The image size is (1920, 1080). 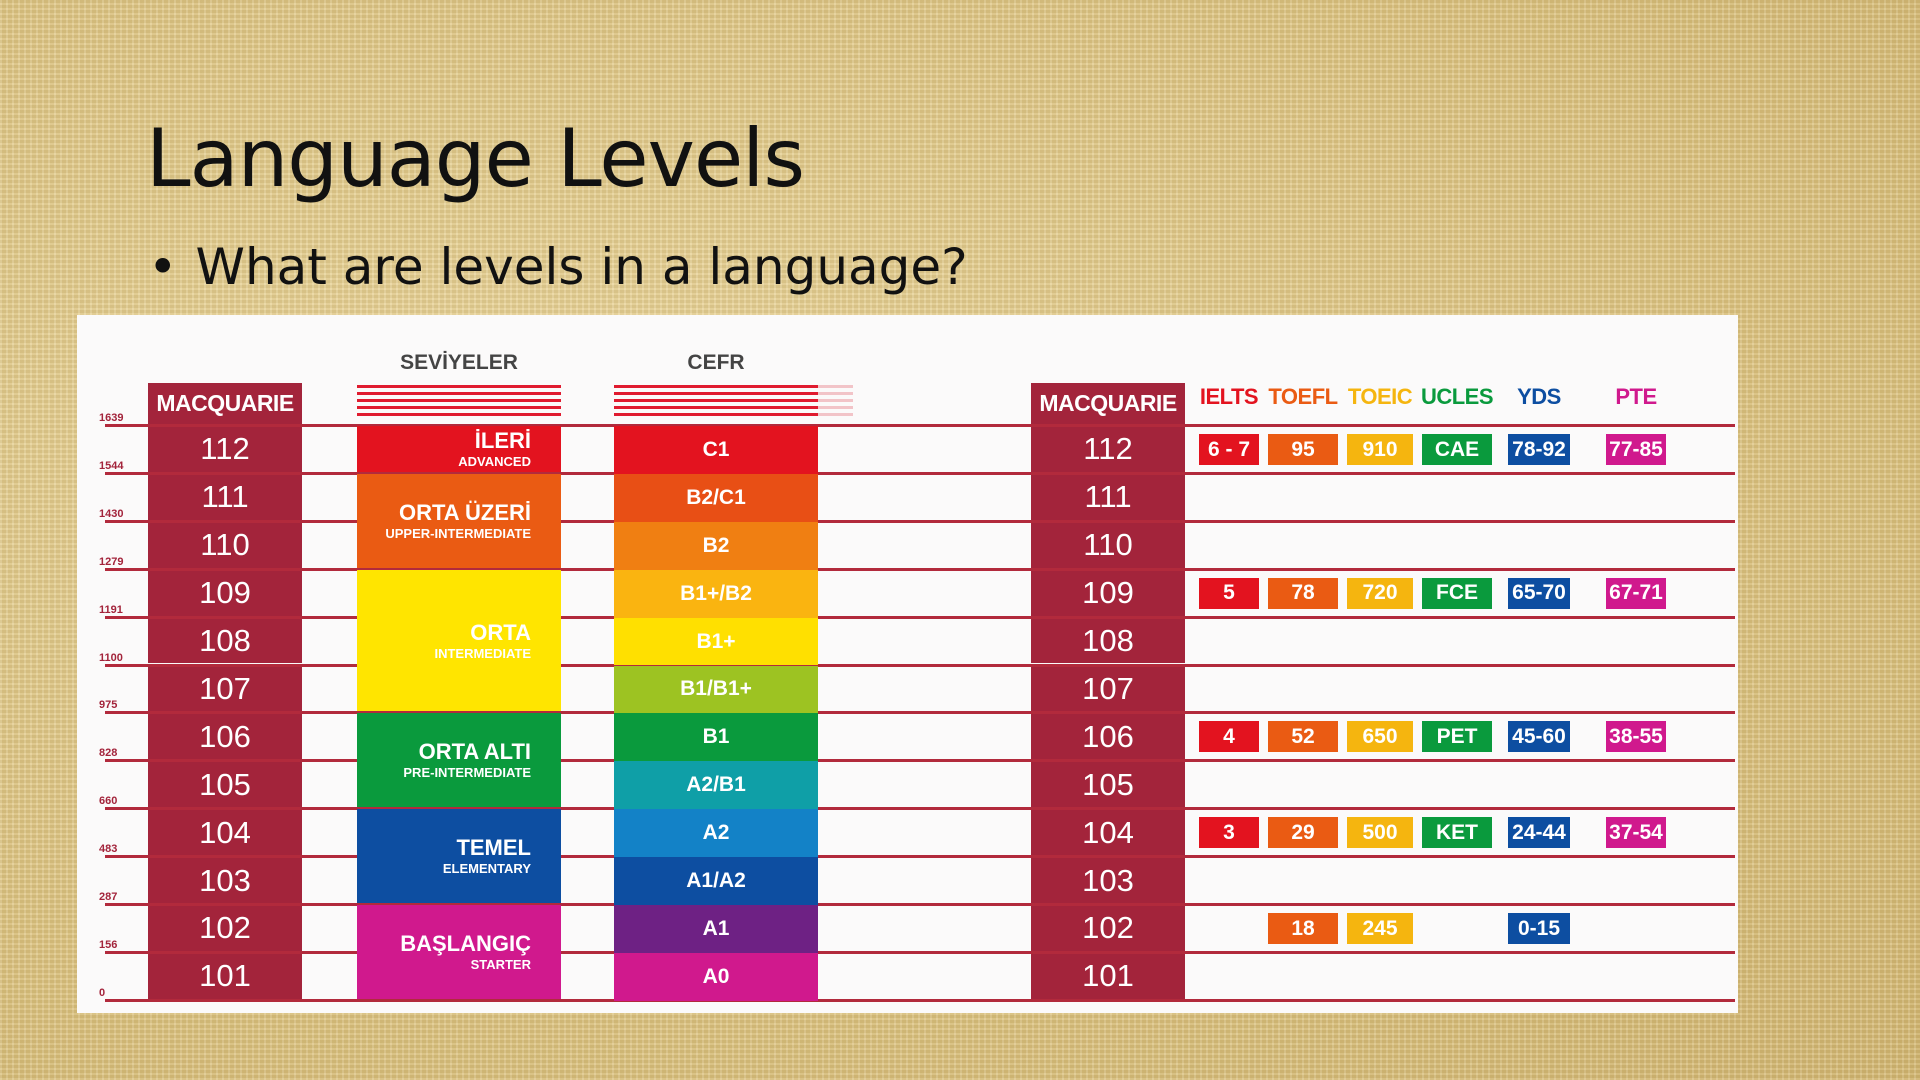 I want to click on macquarie-level-left: 109, so click(x=225, y=593).